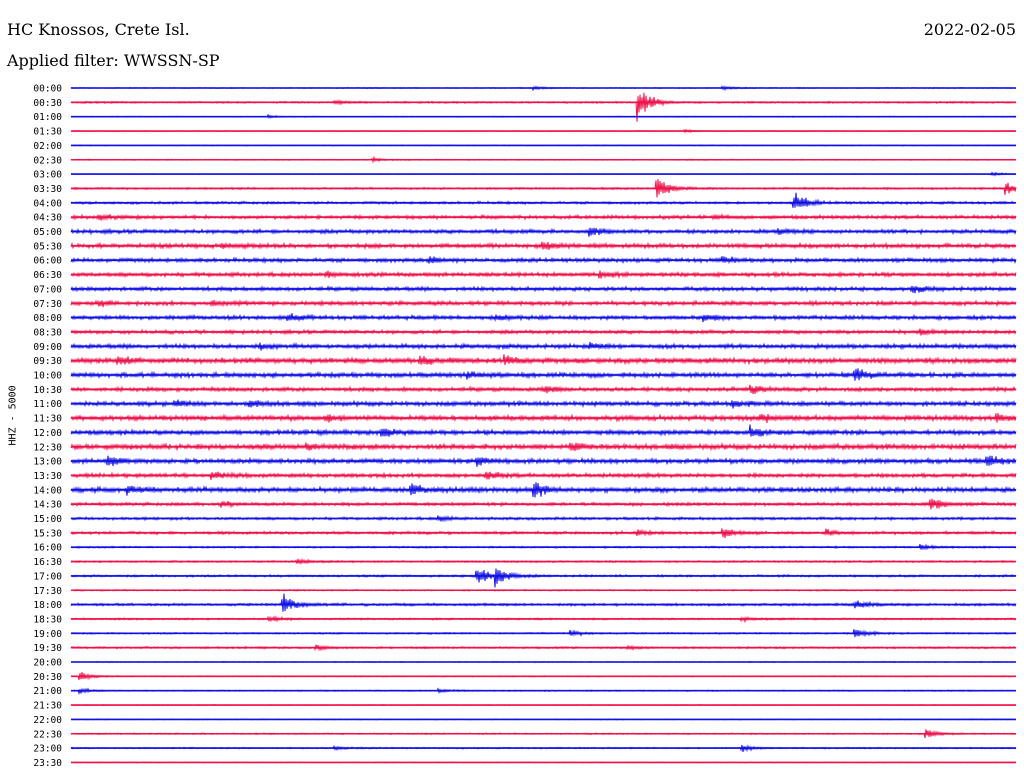 This screenshot has height=780, width=1024. What do you see at coordinates (47, 447) in the screenshot?
I see `time-label-1230: 12:30` at bounding box center [47, 447].